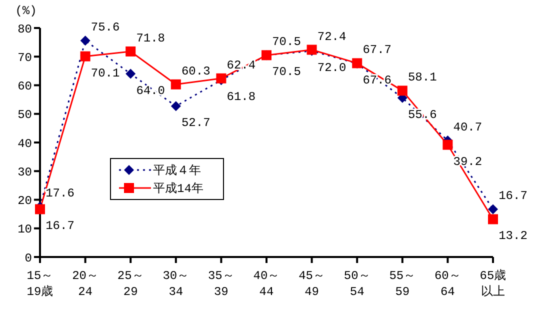 This screenshot has height=335, width=537. I want to click on data-label: 75.6, so click(105, 27).